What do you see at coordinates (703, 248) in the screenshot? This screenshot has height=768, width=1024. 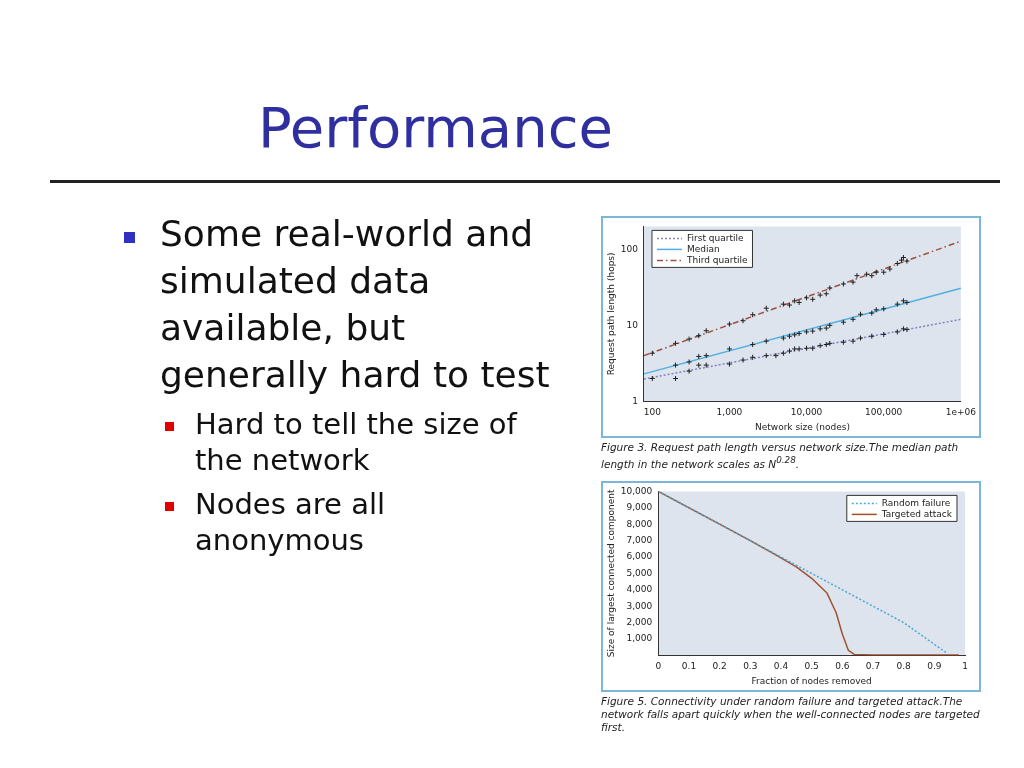 I see `legend-label: Median` at bounding box center [703, 248].